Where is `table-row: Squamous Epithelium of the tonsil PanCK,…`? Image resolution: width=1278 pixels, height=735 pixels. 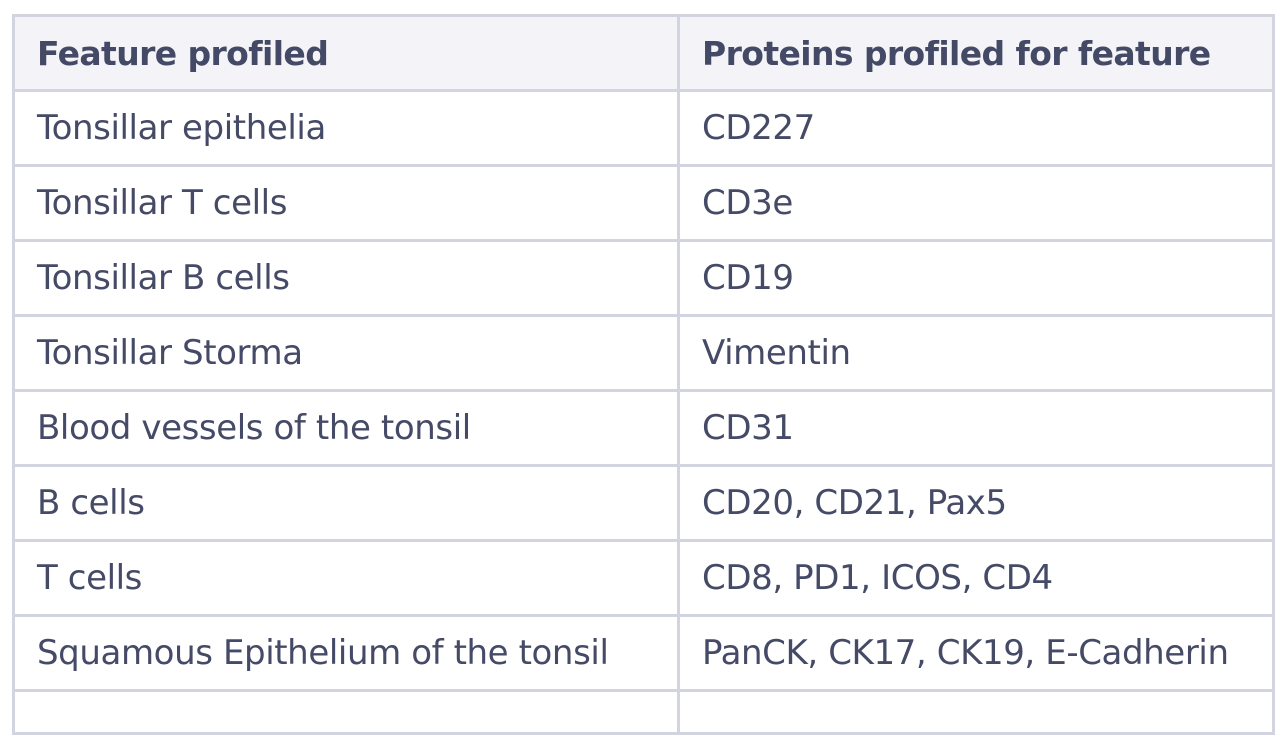 table-row: Squamous Epithelium of the tonsil PanCK,… is located at coordinates (643, 653).